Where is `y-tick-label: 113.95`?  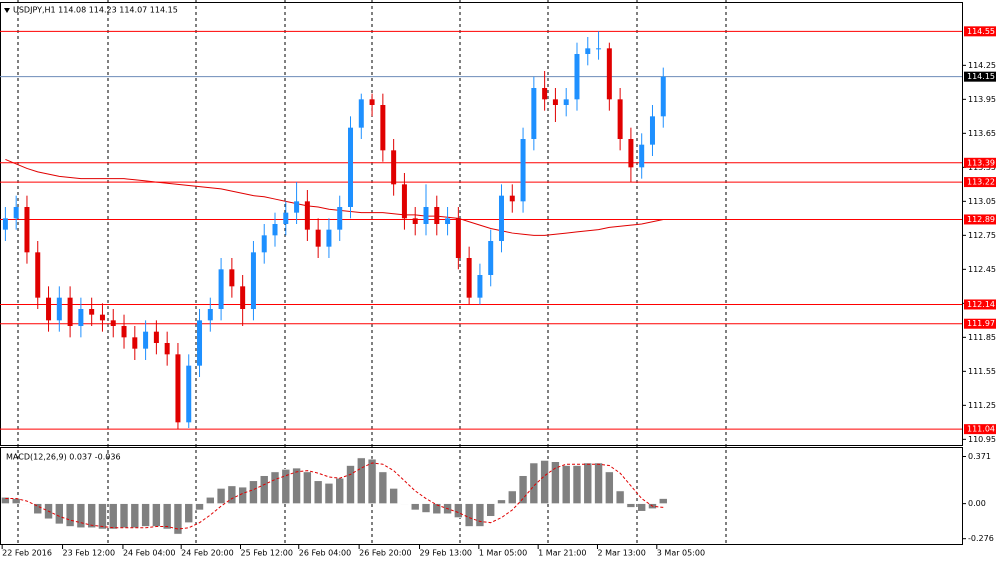 y-tick-label: 113.95 is located at coordinates (982, 99).